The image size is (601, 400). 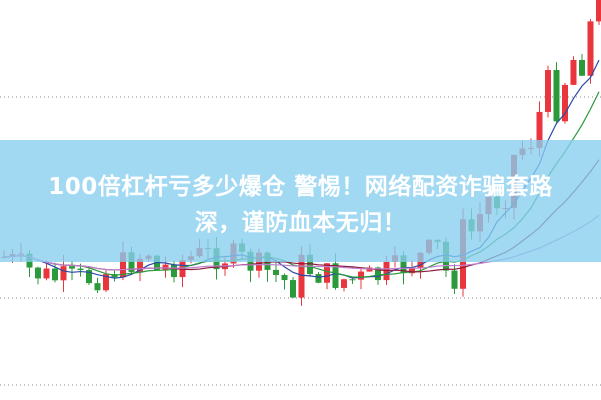 What do you see at coordinates (300, 187) in the screenshot?
I see `title-line: 100倍杠杆亏多少爆仓 警惕！网络配资诈骗套路` at bounding box center [300, 187].